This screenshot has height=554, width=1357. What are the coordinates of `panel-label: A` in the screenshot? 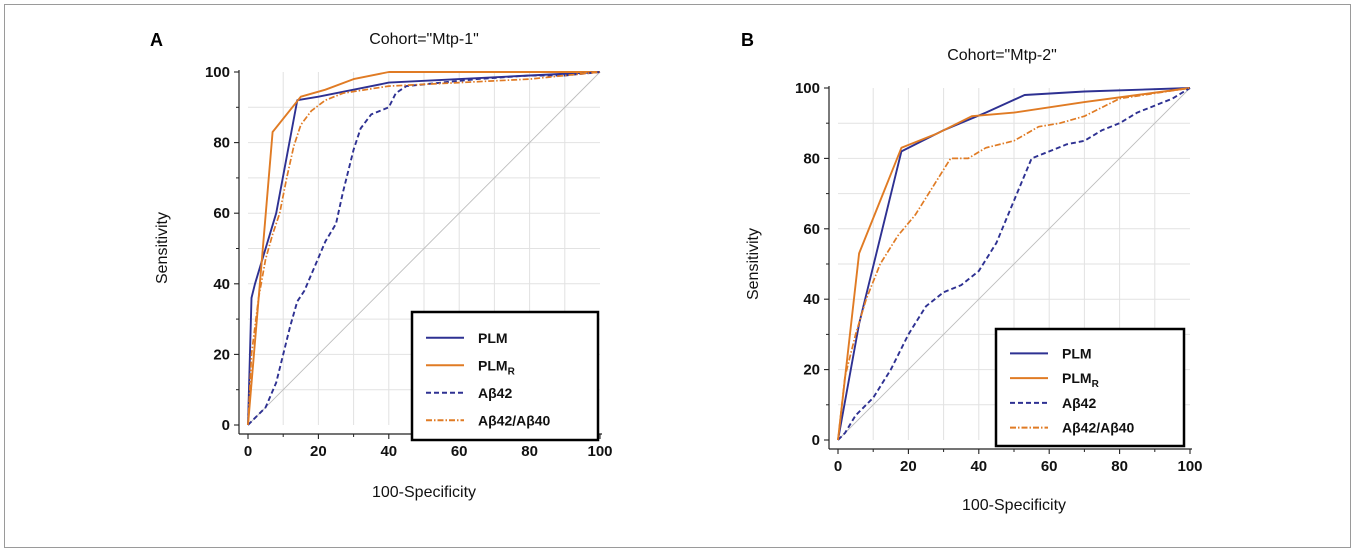 It's located at (156, 40).